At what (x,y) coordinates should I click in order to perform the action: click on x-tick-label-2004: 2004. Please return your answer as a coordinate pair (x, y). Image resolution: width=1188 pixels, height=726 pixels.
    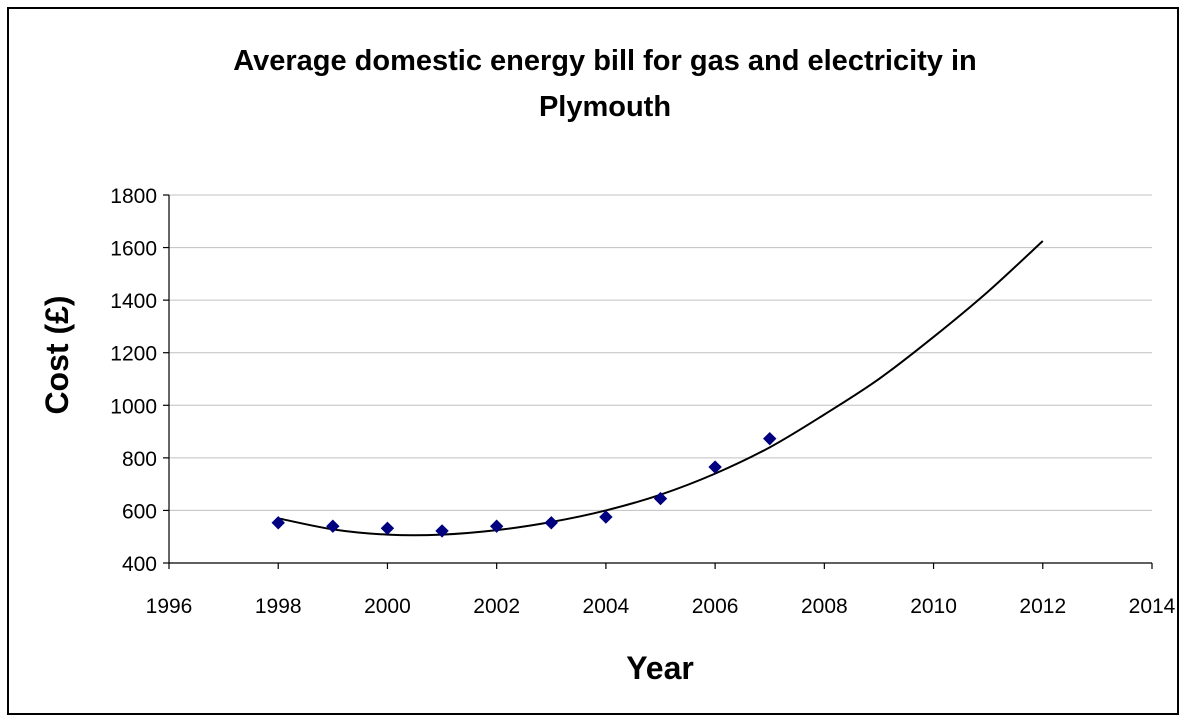
    Looking at the image, I should click on (606, 606).